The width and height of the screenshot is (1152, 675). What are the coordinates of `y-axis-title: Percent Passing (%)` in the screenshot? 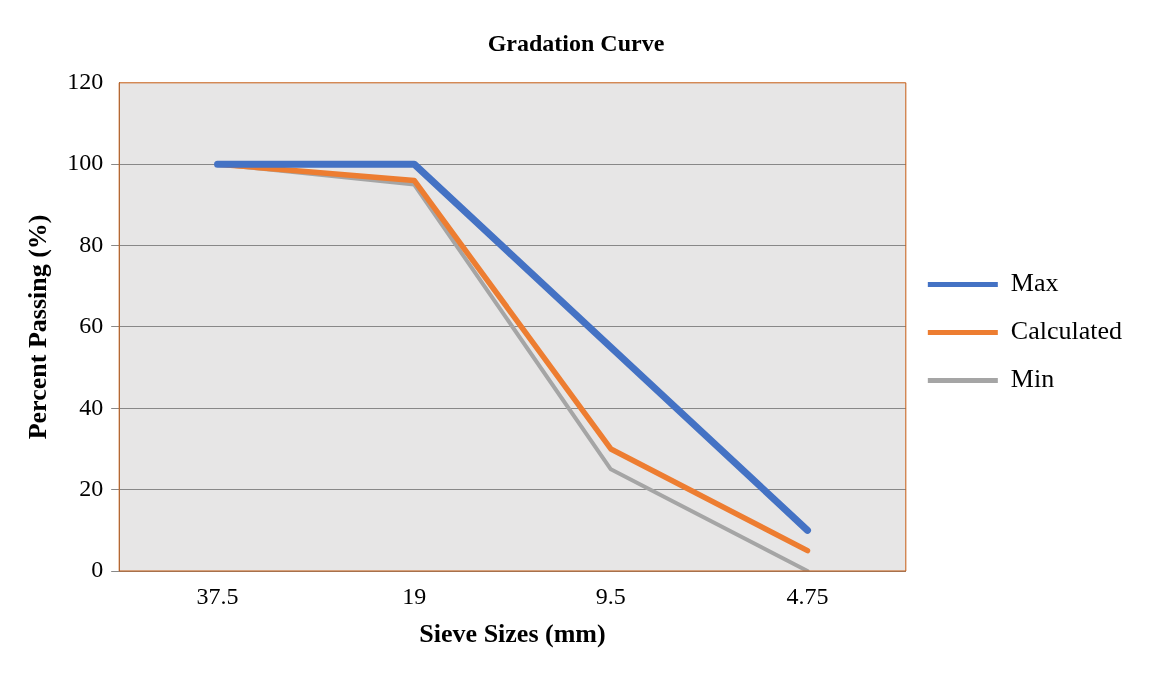 It's located at (38, 327).